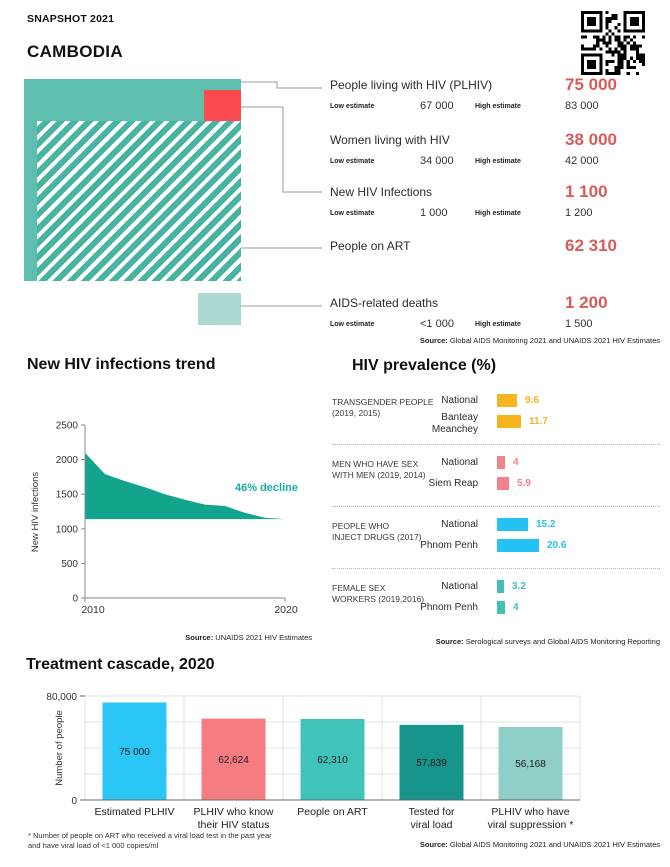  What do you see at coordinates (263, 637) in the screenshot?
I see `source-text: UNAIDS 2021 HIV Estimates` at bounding box center [263, 637].